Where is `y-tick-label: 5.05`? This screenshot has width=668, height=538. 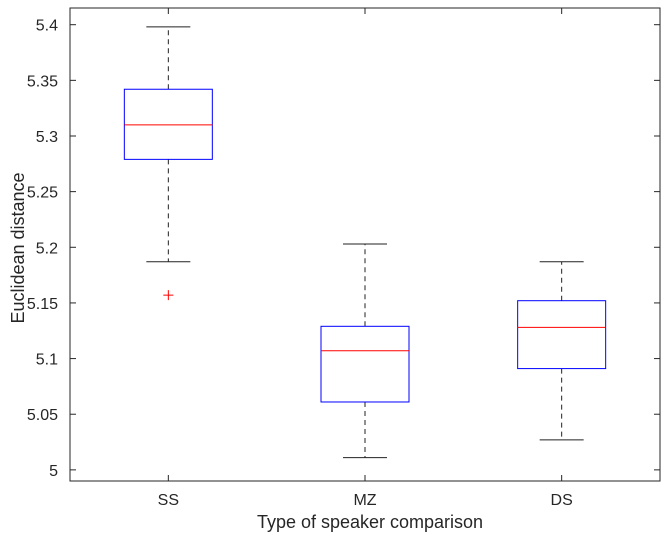
y-tick-label: 5.05 is located at coordinates (42, 415).